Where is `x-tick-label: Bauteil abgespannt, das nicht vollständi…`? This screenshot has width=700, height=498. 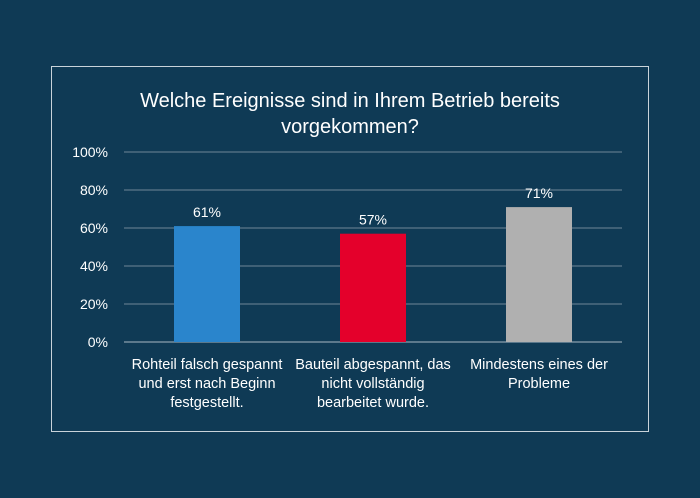
x-tick-label: Bauteil abgespannt, das nicht vollständi… is located at coordinates (373, 384).